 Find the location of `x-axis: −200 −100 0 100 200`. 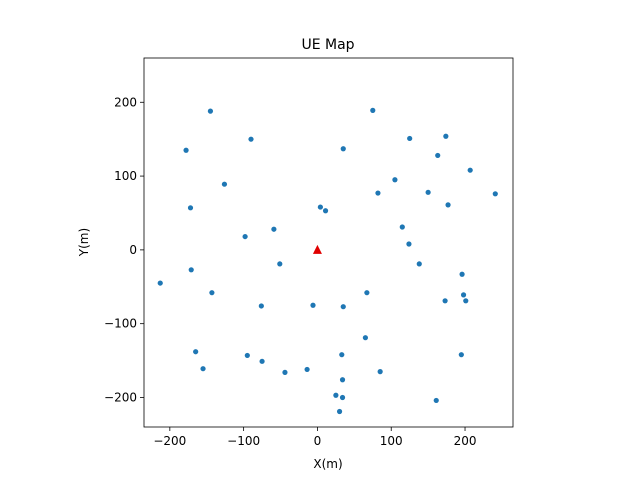

x-axis: −200 −100 0 100 200 is located at coordinates (314, 437).